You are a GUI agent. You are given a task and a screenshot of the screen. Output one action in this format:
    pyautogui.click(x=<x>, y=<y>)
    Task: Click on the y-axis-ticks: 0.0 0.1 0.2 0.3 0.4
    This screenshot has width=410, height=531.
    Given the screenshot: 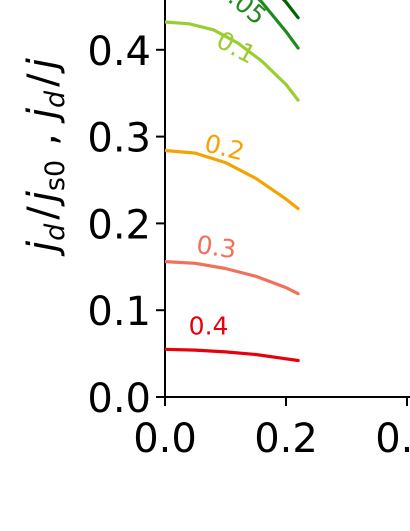 What is the action you would take?
    pyautogui.click(x=126, y=225)
    